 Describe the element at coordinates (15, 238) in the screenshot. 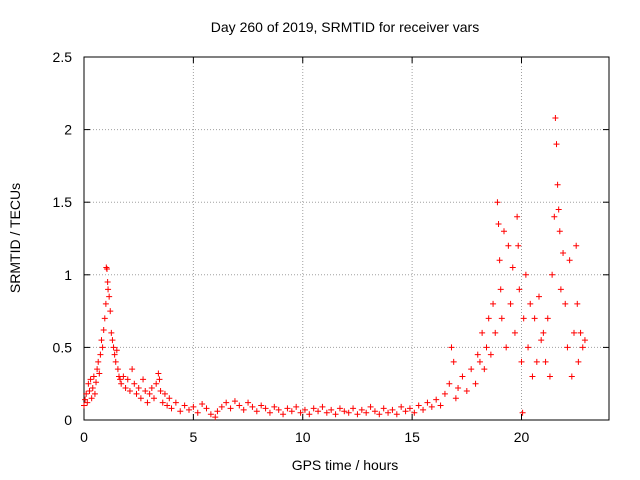

I see `y-axis-label: SRMTID / TECUs` at that location.